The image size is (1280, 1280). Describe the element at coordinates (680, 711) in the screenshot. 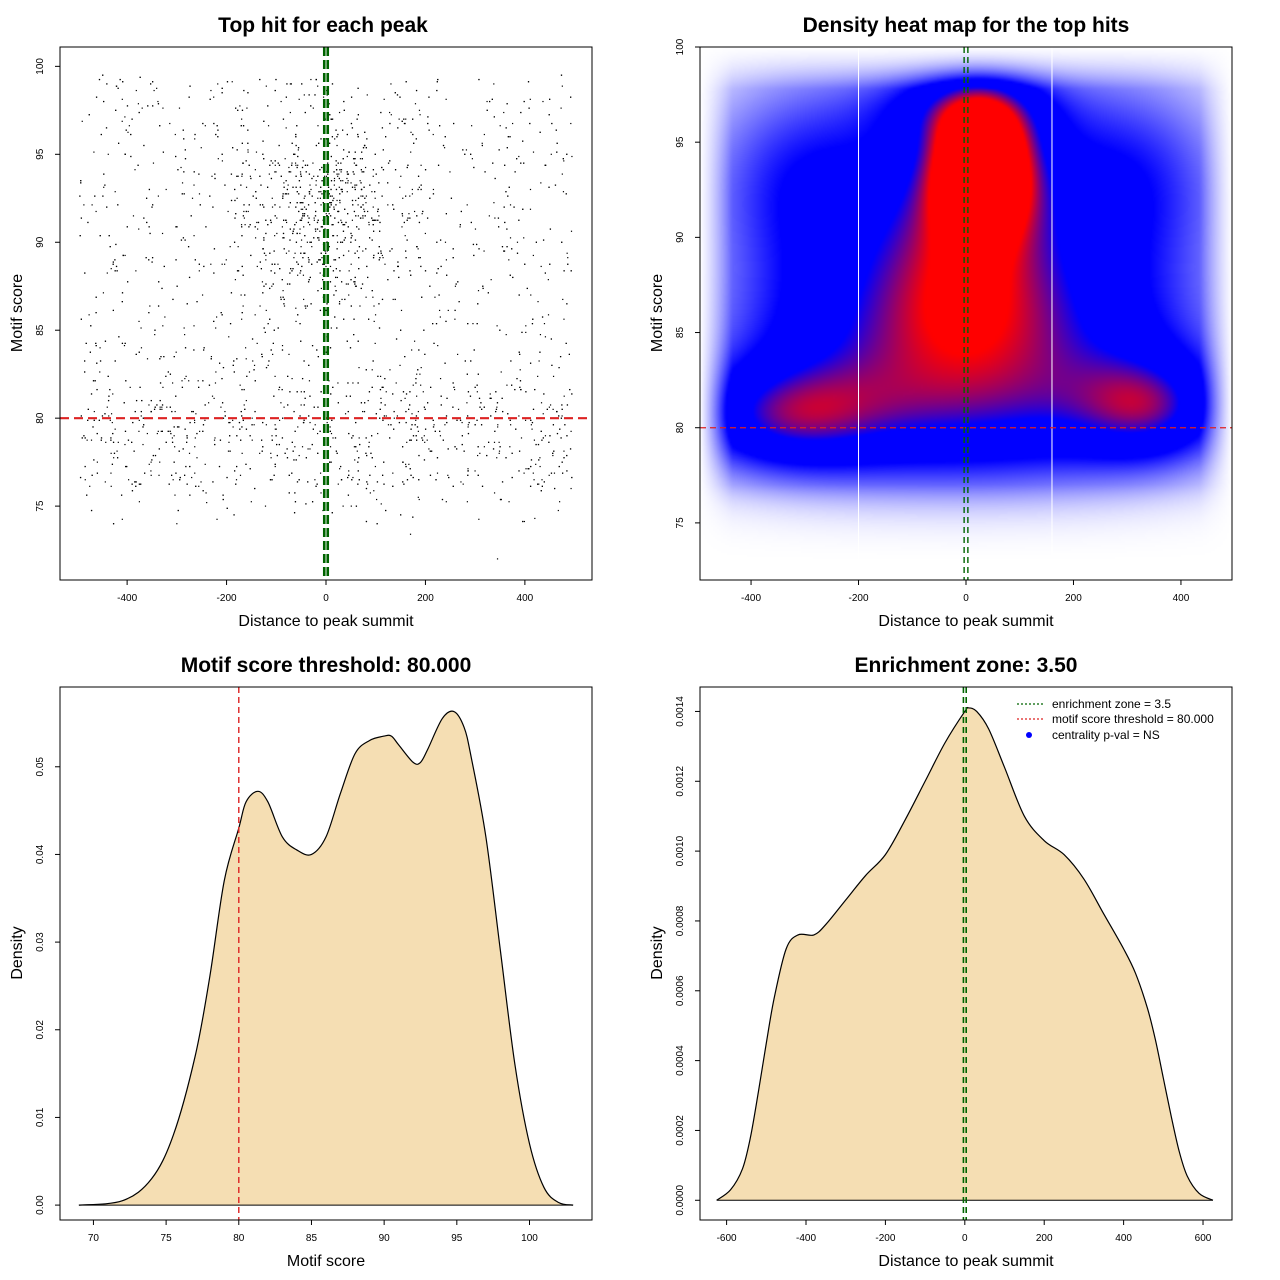

I see `distance-y-tick-label: 0.0014` at that location.